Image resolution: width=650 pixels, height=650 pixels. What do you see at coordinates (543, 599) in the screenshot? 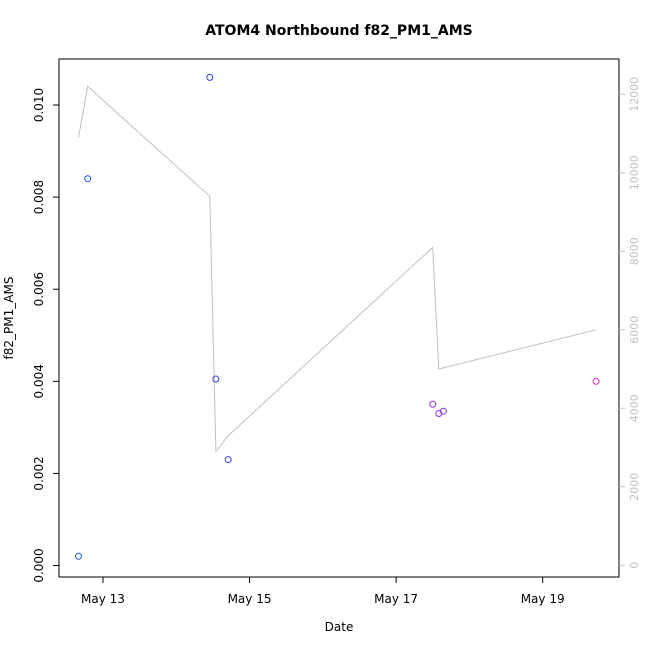
I see `x-tick-label: May 19` at bounding box center [543, 599].